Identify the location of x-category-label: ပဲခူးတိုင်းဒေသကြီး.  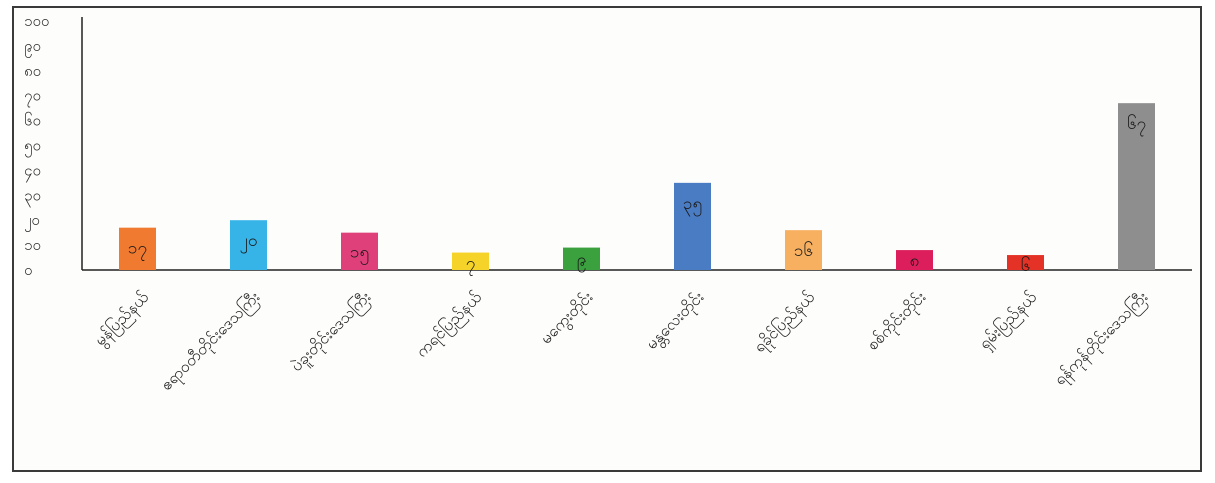
(332, 332).